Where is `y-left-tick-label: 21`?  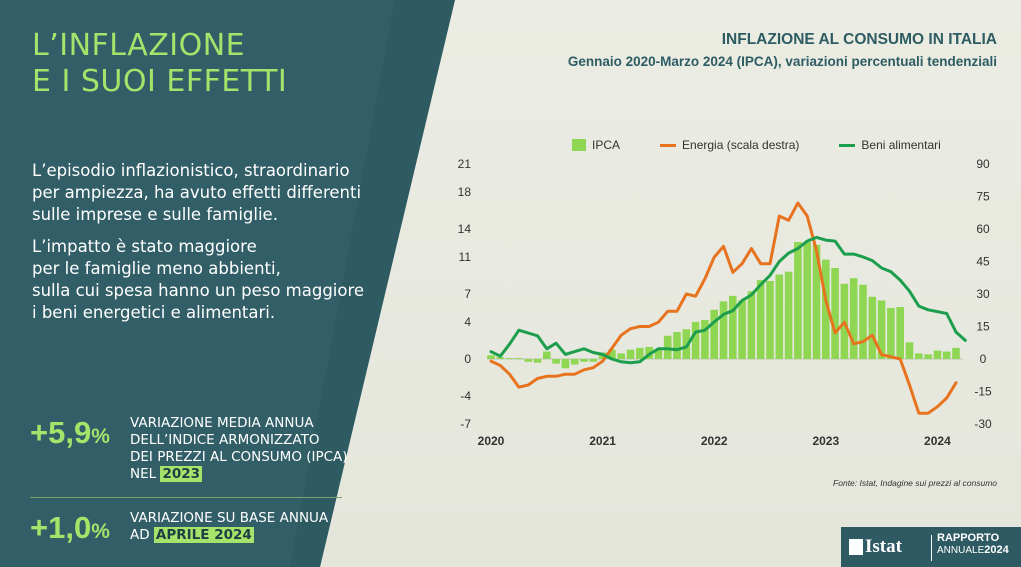
y-left-tick-label: 21 is located at coordinates (465, 164).